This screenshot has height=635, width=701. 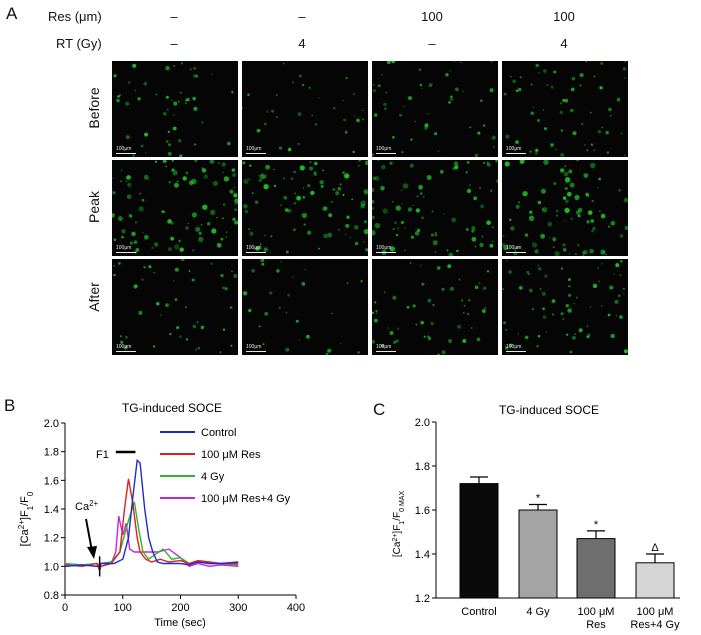 I want to click on y-tick-label: 1.4, so click(x=51, y=510).